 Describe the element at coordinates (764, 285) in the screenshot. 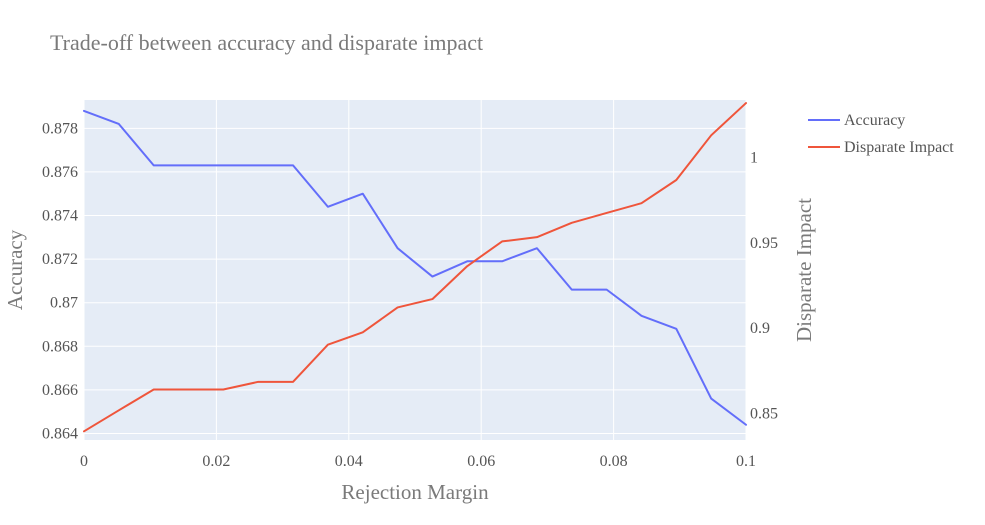

I see `y-axis-right: 0.85 0.9 0.95 1` at that location.